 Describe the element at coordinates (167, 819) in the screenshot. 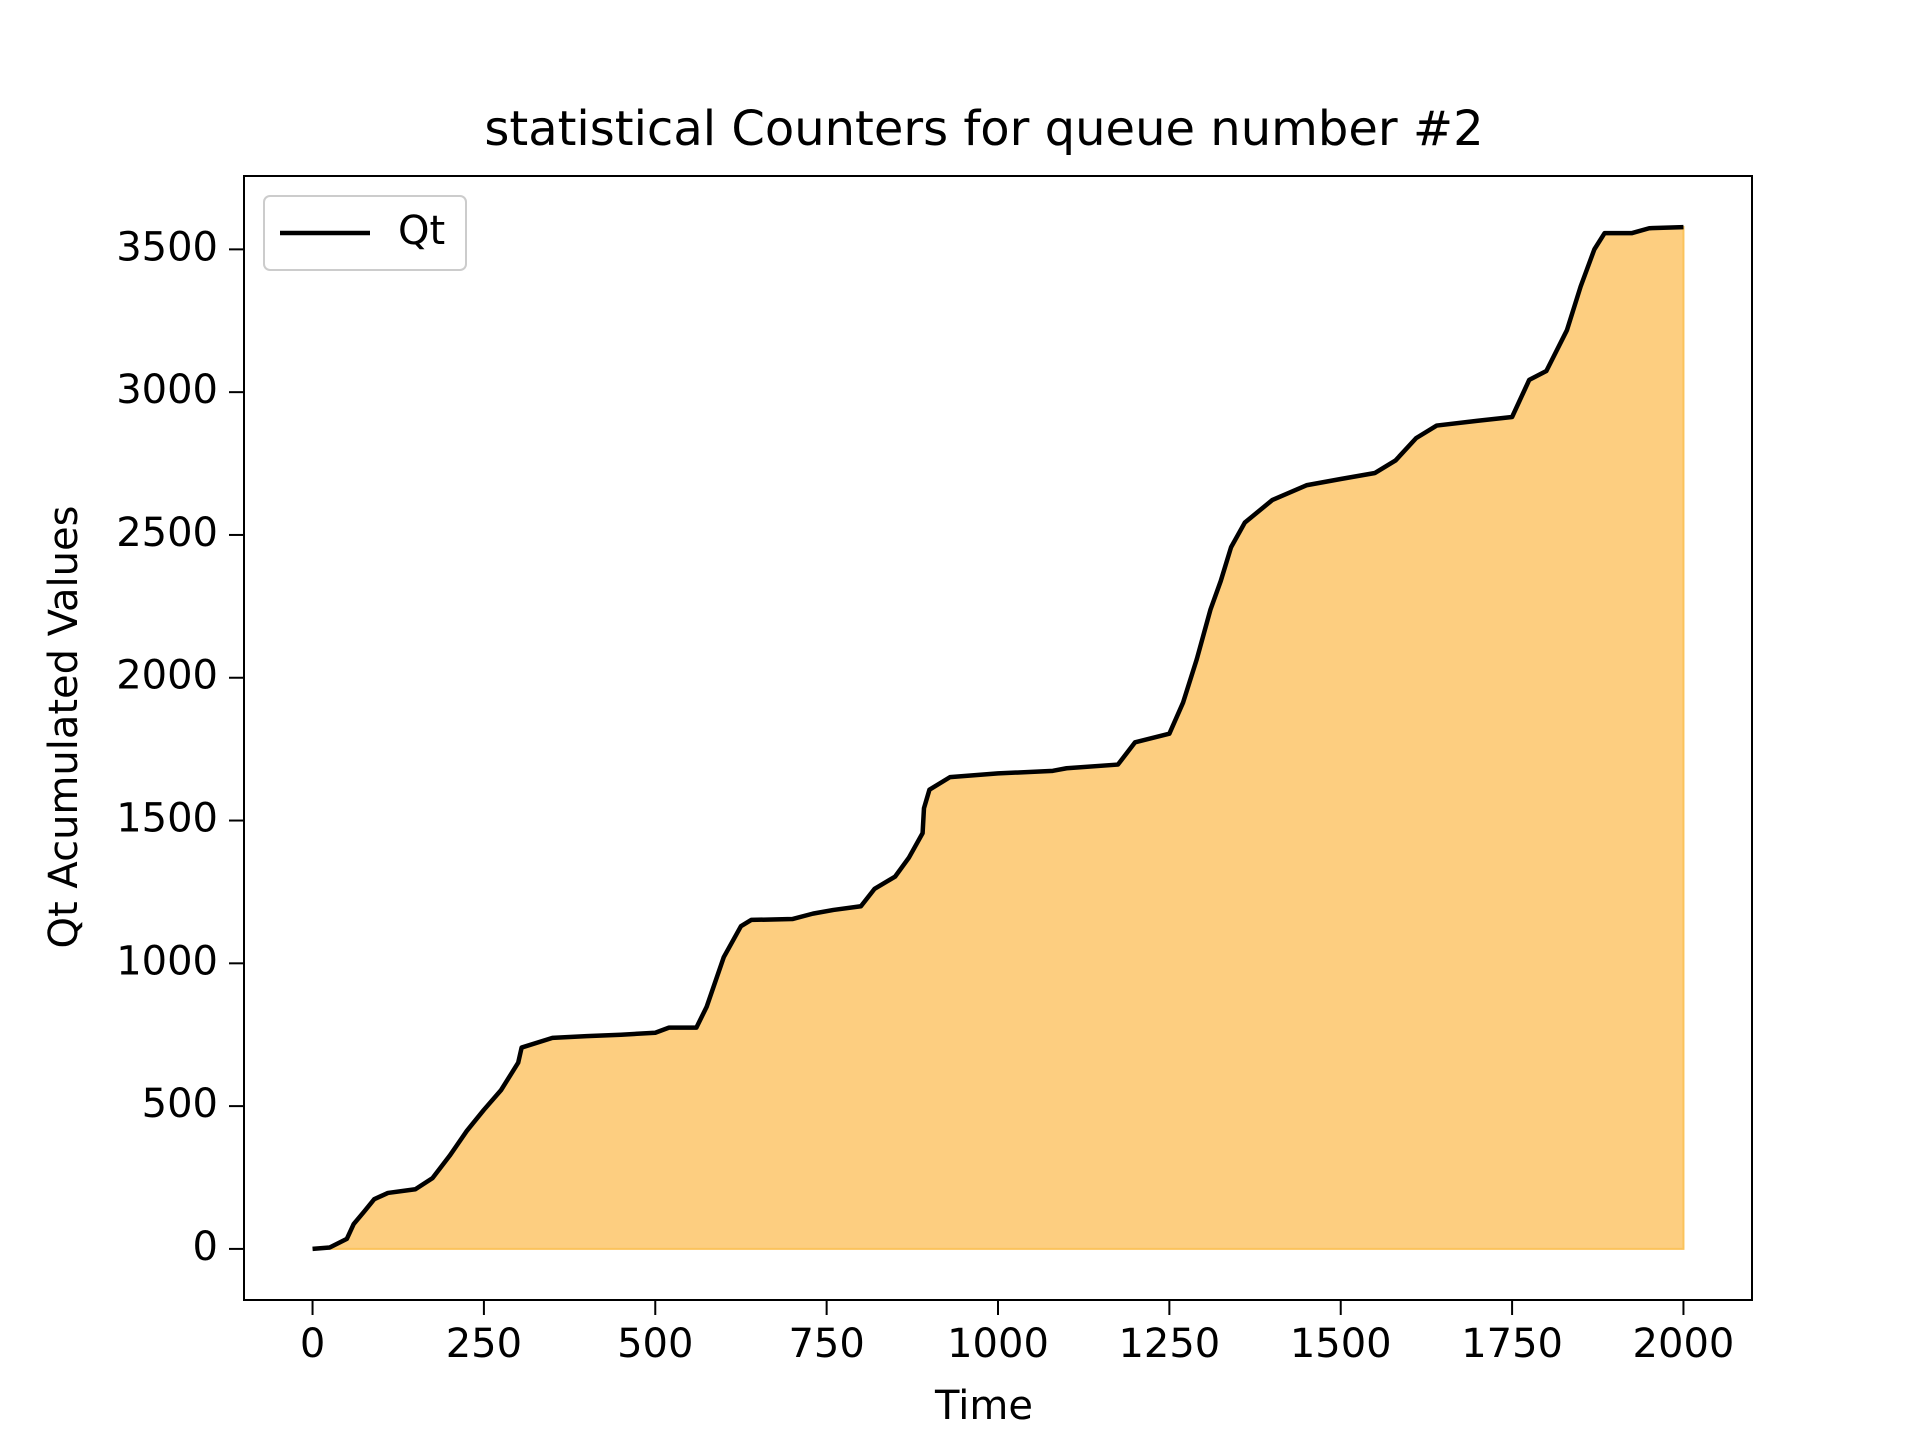

I see `y-tick-label: 1500` at that location.